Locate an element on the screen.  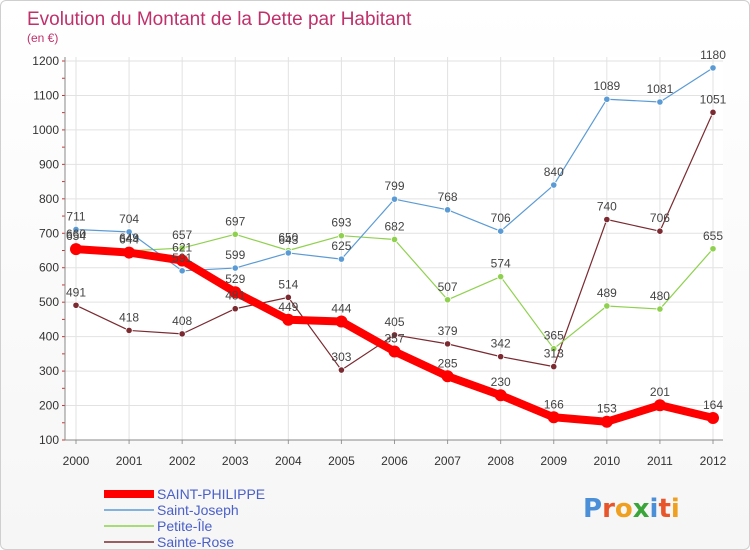
y-tick-label: 1200 is located at coordinates (45, 61).